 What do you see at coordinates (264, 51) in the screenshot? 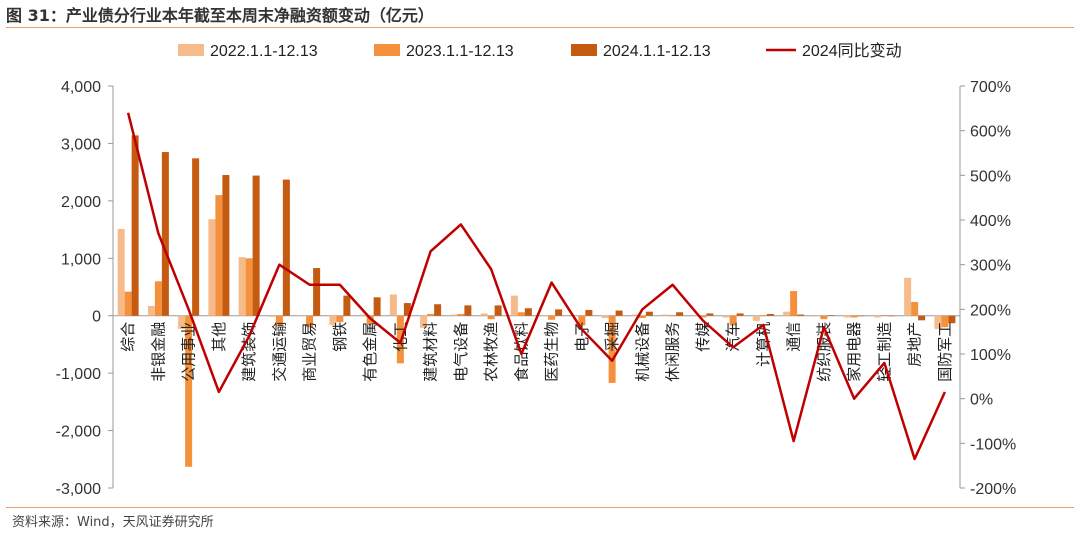
I see `legend-label: 2022.1.1-12.13` at bounding box center [264, 51].